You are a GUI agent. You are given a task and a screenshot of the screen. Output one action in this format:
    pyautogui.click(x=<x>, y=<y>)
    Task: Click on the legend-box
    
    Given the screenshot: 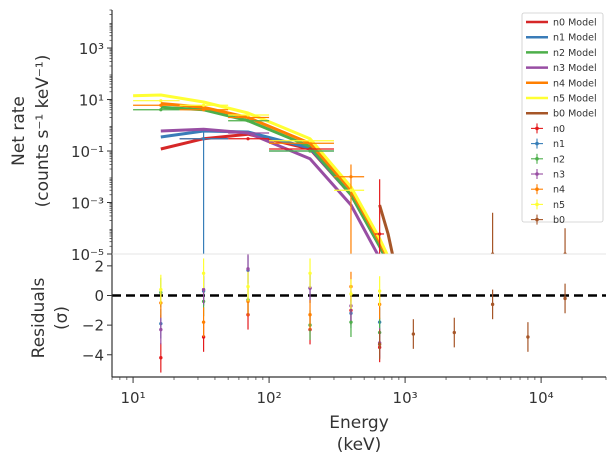 What is the action you would take?
    pyautogui.click(x=562, y=117)
    